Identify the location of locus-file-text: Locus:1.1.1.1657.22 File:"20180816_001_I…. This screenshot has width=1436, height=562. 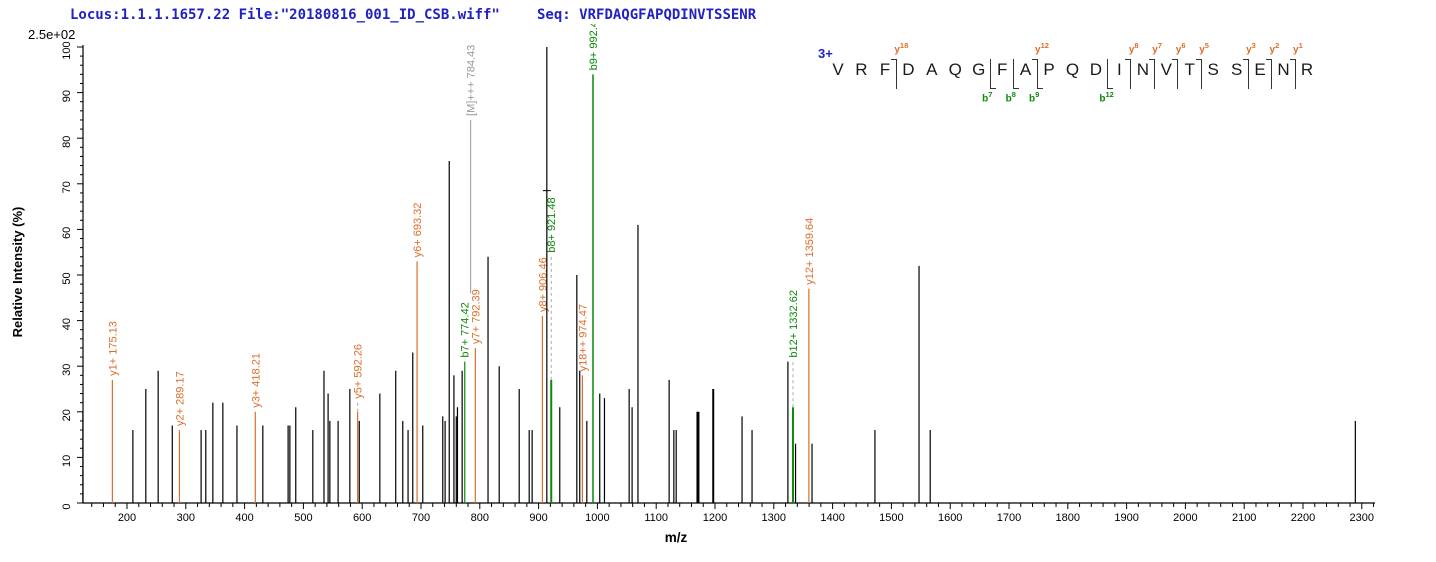
(285, 15).